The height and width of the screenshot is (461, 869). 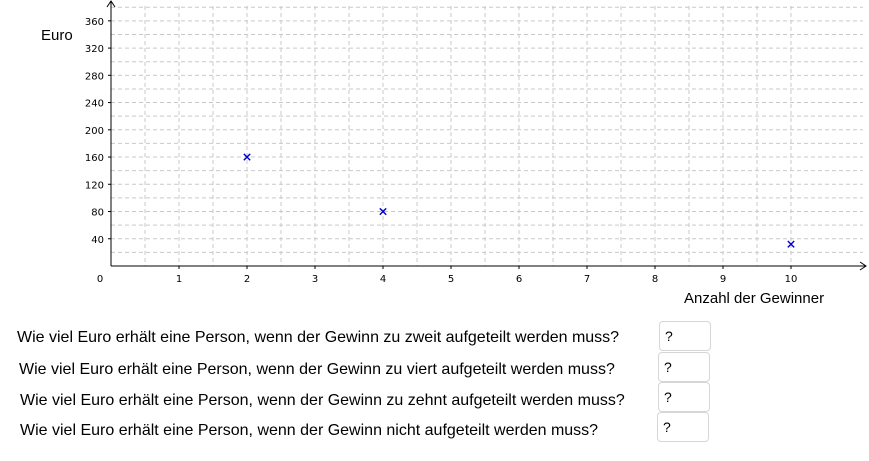 What do you see at coordinates (111, 4) in the screenshot?
I see `y-axis-arrow-icon` at bounding box center [111, 4].